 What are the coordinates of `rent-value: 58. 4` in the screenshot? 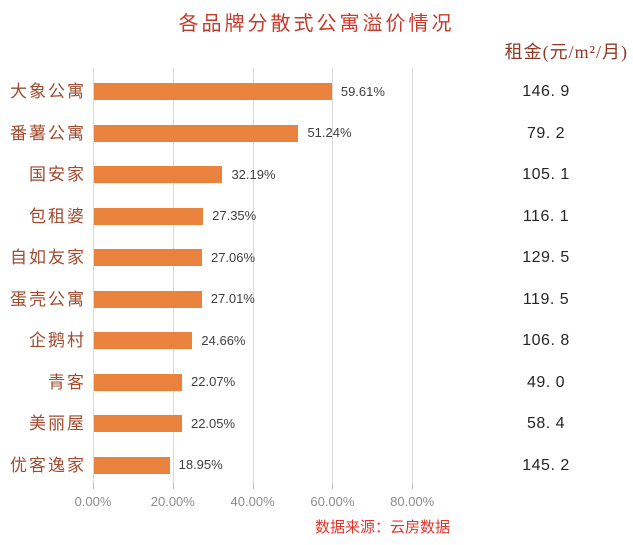 It's located at (546, 424).